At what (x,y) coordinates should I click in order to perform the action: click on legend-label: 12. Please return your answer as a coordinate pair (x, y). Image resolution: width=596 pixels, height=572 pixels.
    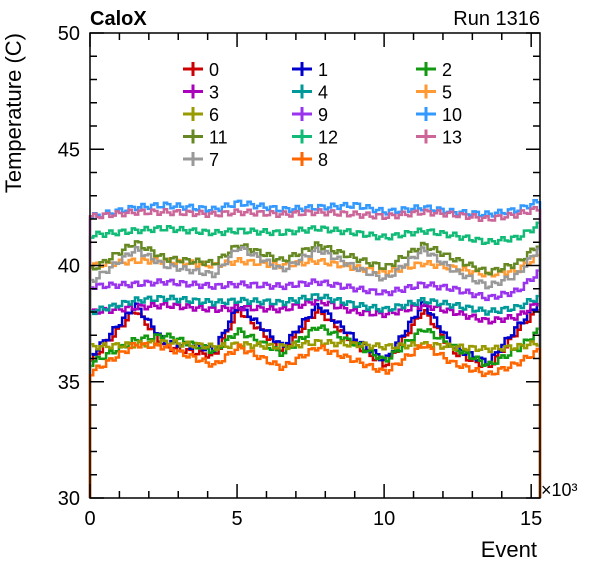
    Looking at the image, I should click on (328, 138).